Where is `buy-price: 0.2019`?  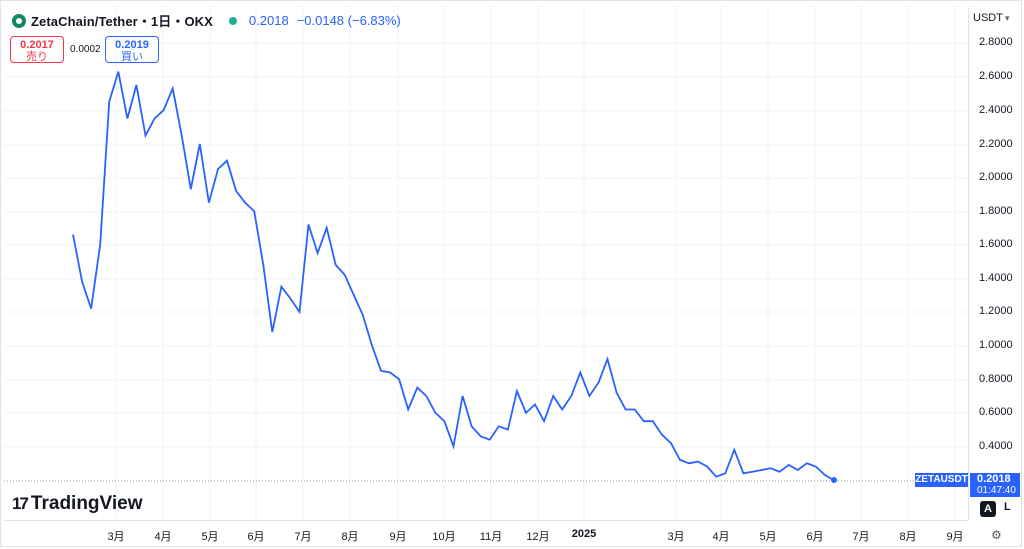
buy-price: 0.2019 is located at coordinates (132, 45).